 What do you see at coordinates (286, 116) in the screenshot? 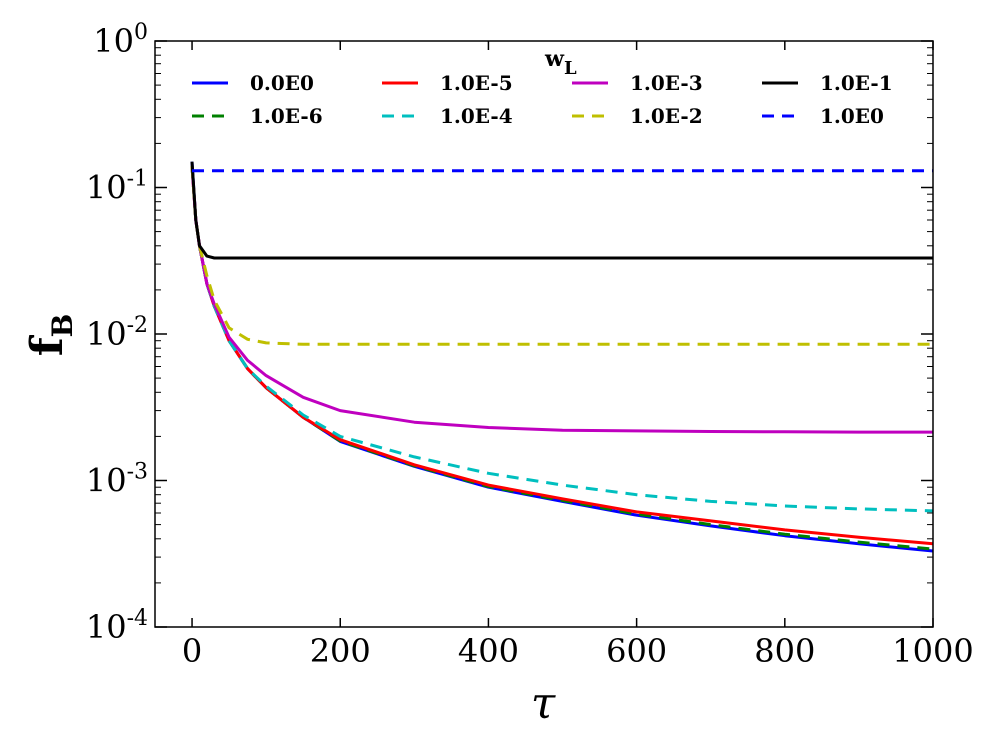
I see `legend-label-1: 1.0E-6` at bounding box center [286, 116].